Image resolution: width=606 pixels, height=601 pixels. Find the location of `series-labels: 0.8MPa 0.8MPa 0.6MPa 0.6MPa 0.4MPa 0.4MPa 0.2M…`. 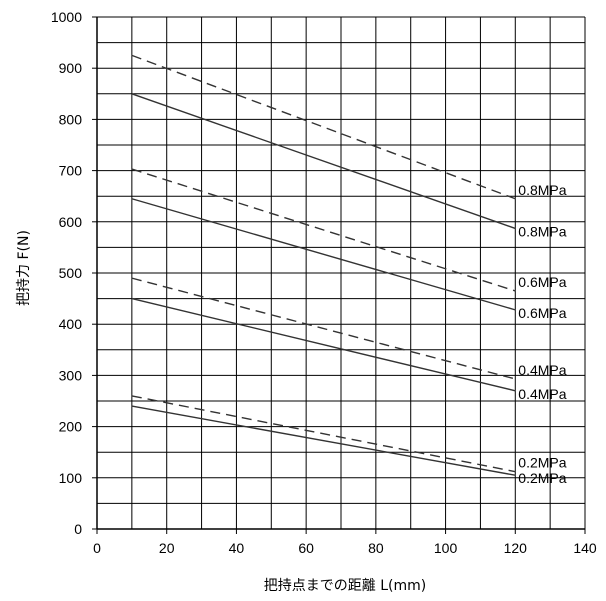

series-labels: 0.8MPa 0.8MPa 0.6MPa 0.6MPa 0.4MPa 0.4MPa 0.2M… is located at coordinates (542, 334).